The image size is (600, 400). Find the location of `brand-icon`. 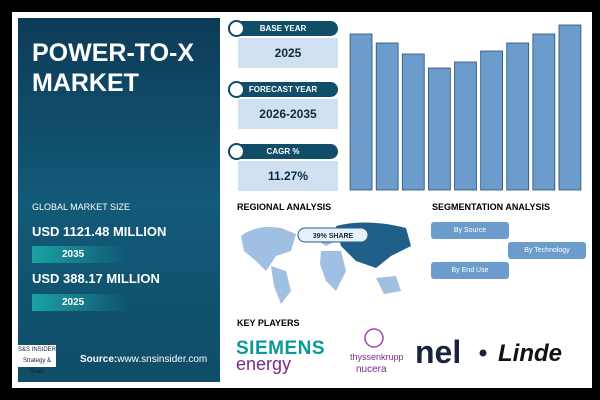

brand-icon is located at coordinates (374, 338).